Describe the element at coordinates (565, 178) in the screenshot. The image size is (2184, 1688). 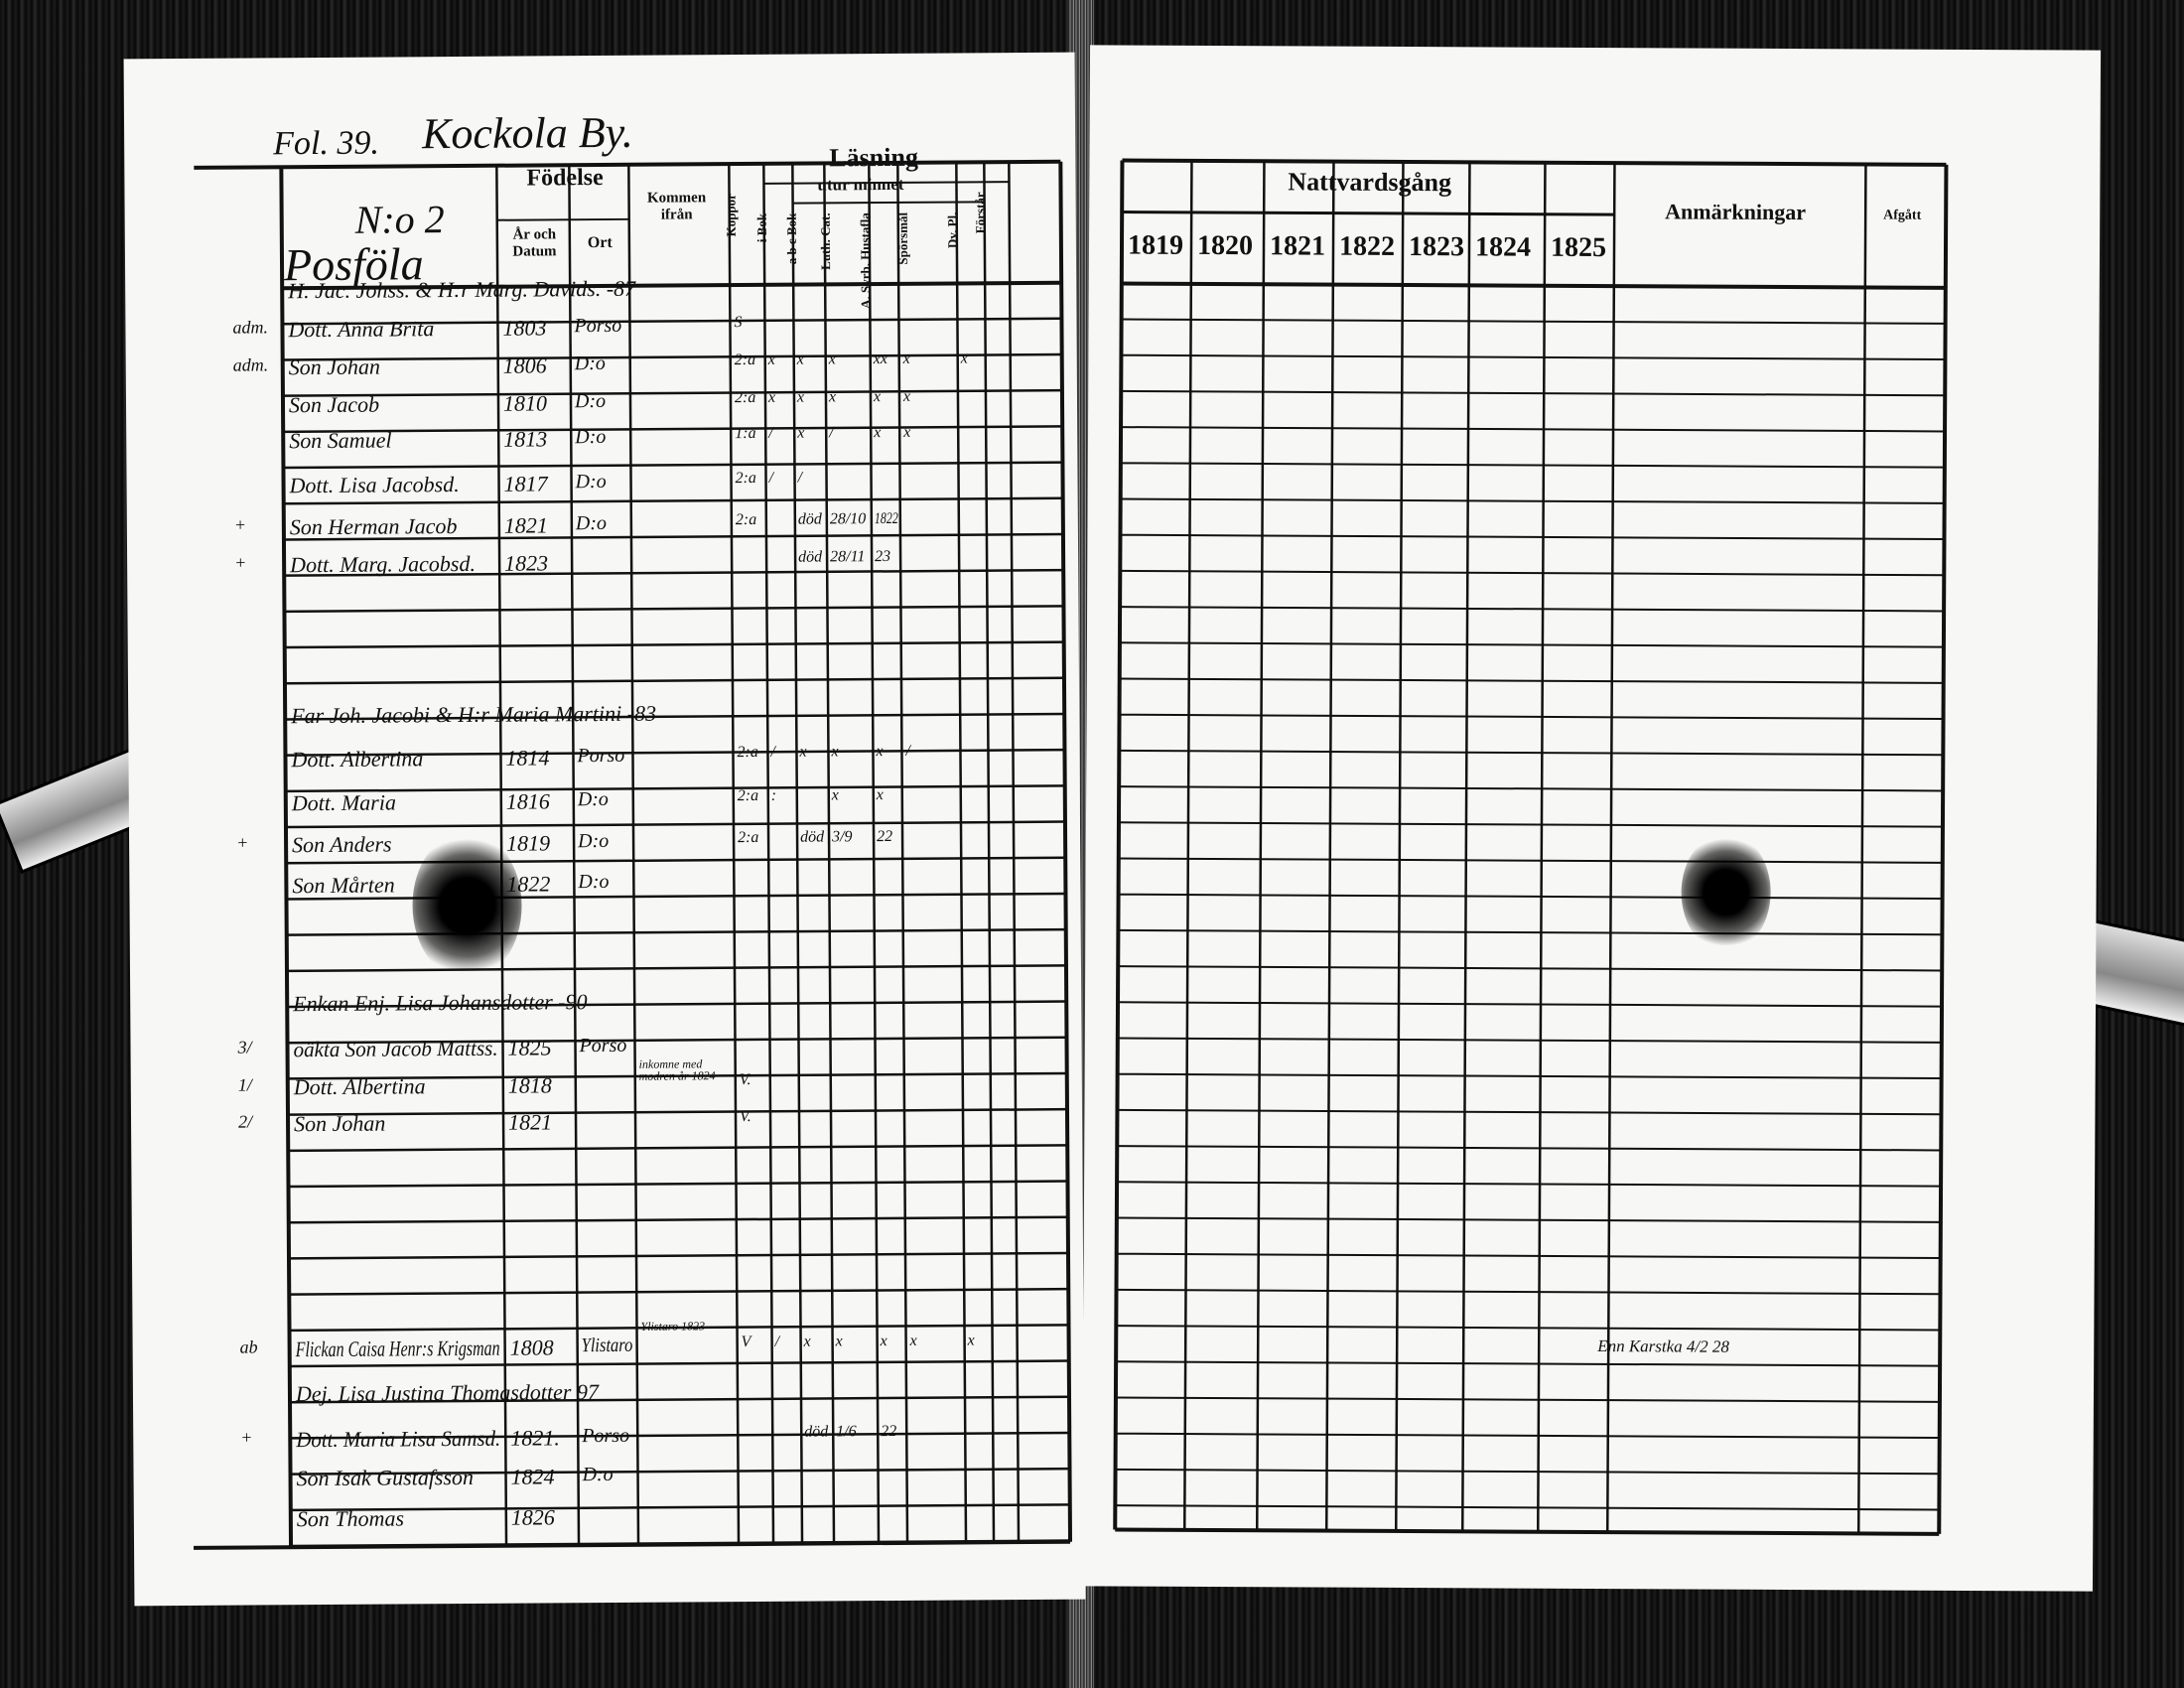
I see `header-fodelse: Födelse` at that location.